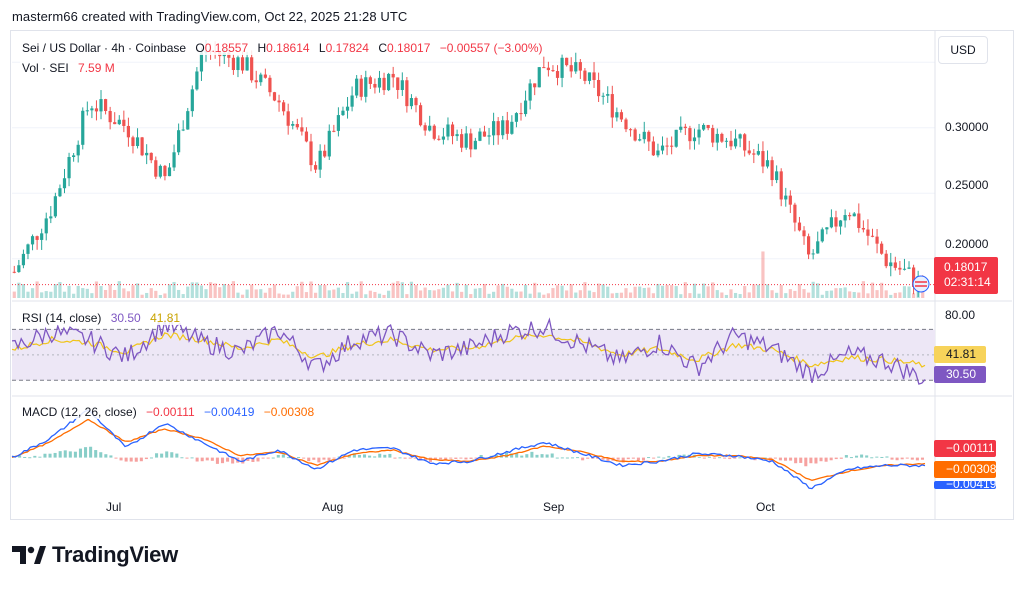 This screenshot has width=1024, height=590. I want to click on country-flag-icon, so click(921, 284).